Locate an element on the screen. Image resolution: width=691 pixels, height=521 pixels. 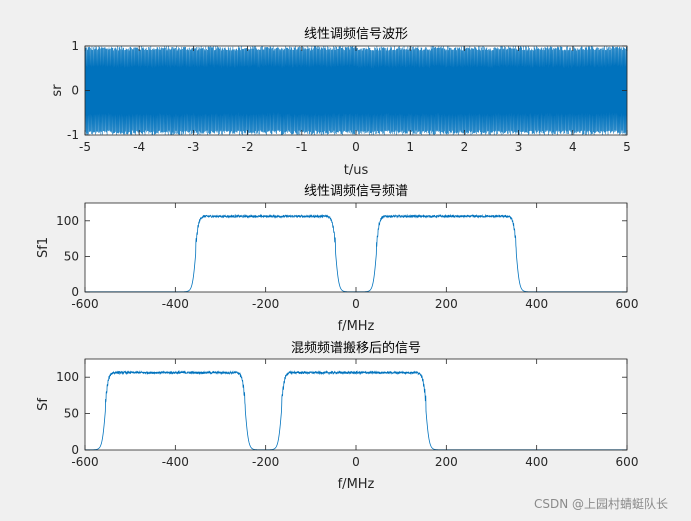
x-tick-label: 5 is located at coordinates (627, 147).